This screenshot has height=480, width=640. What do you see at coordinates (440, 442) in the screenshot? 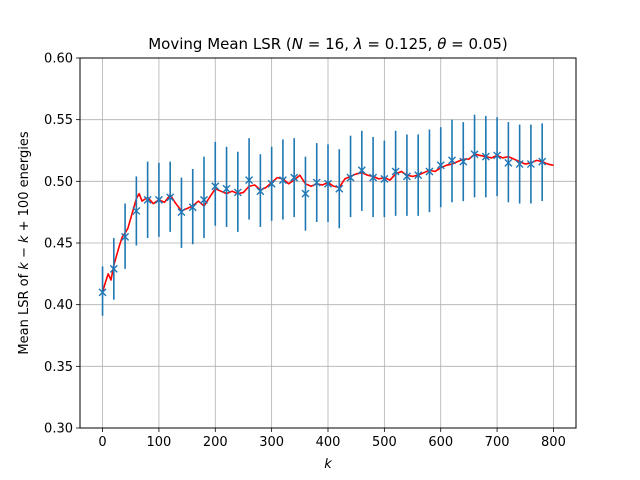
I see `x-tick-label: 600` at bounding box center [440, 442].